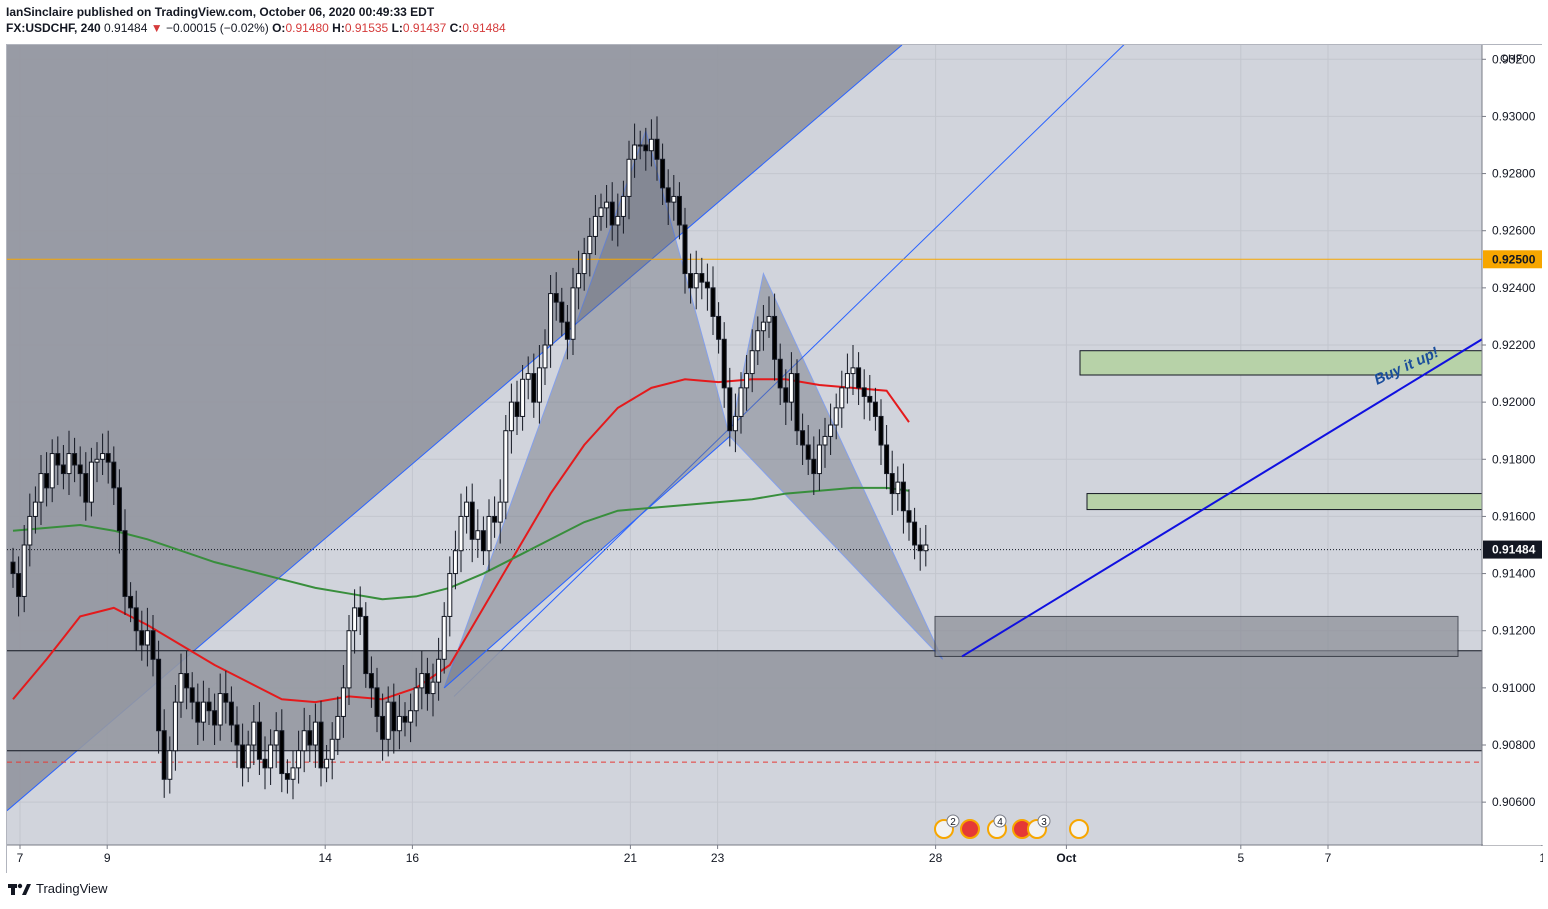 Image resolution: width=1548 pixels, height=909 pixels. Describe the element at coordinates (775, 860) in the screenshot. I see `x-axis-background` at that location.